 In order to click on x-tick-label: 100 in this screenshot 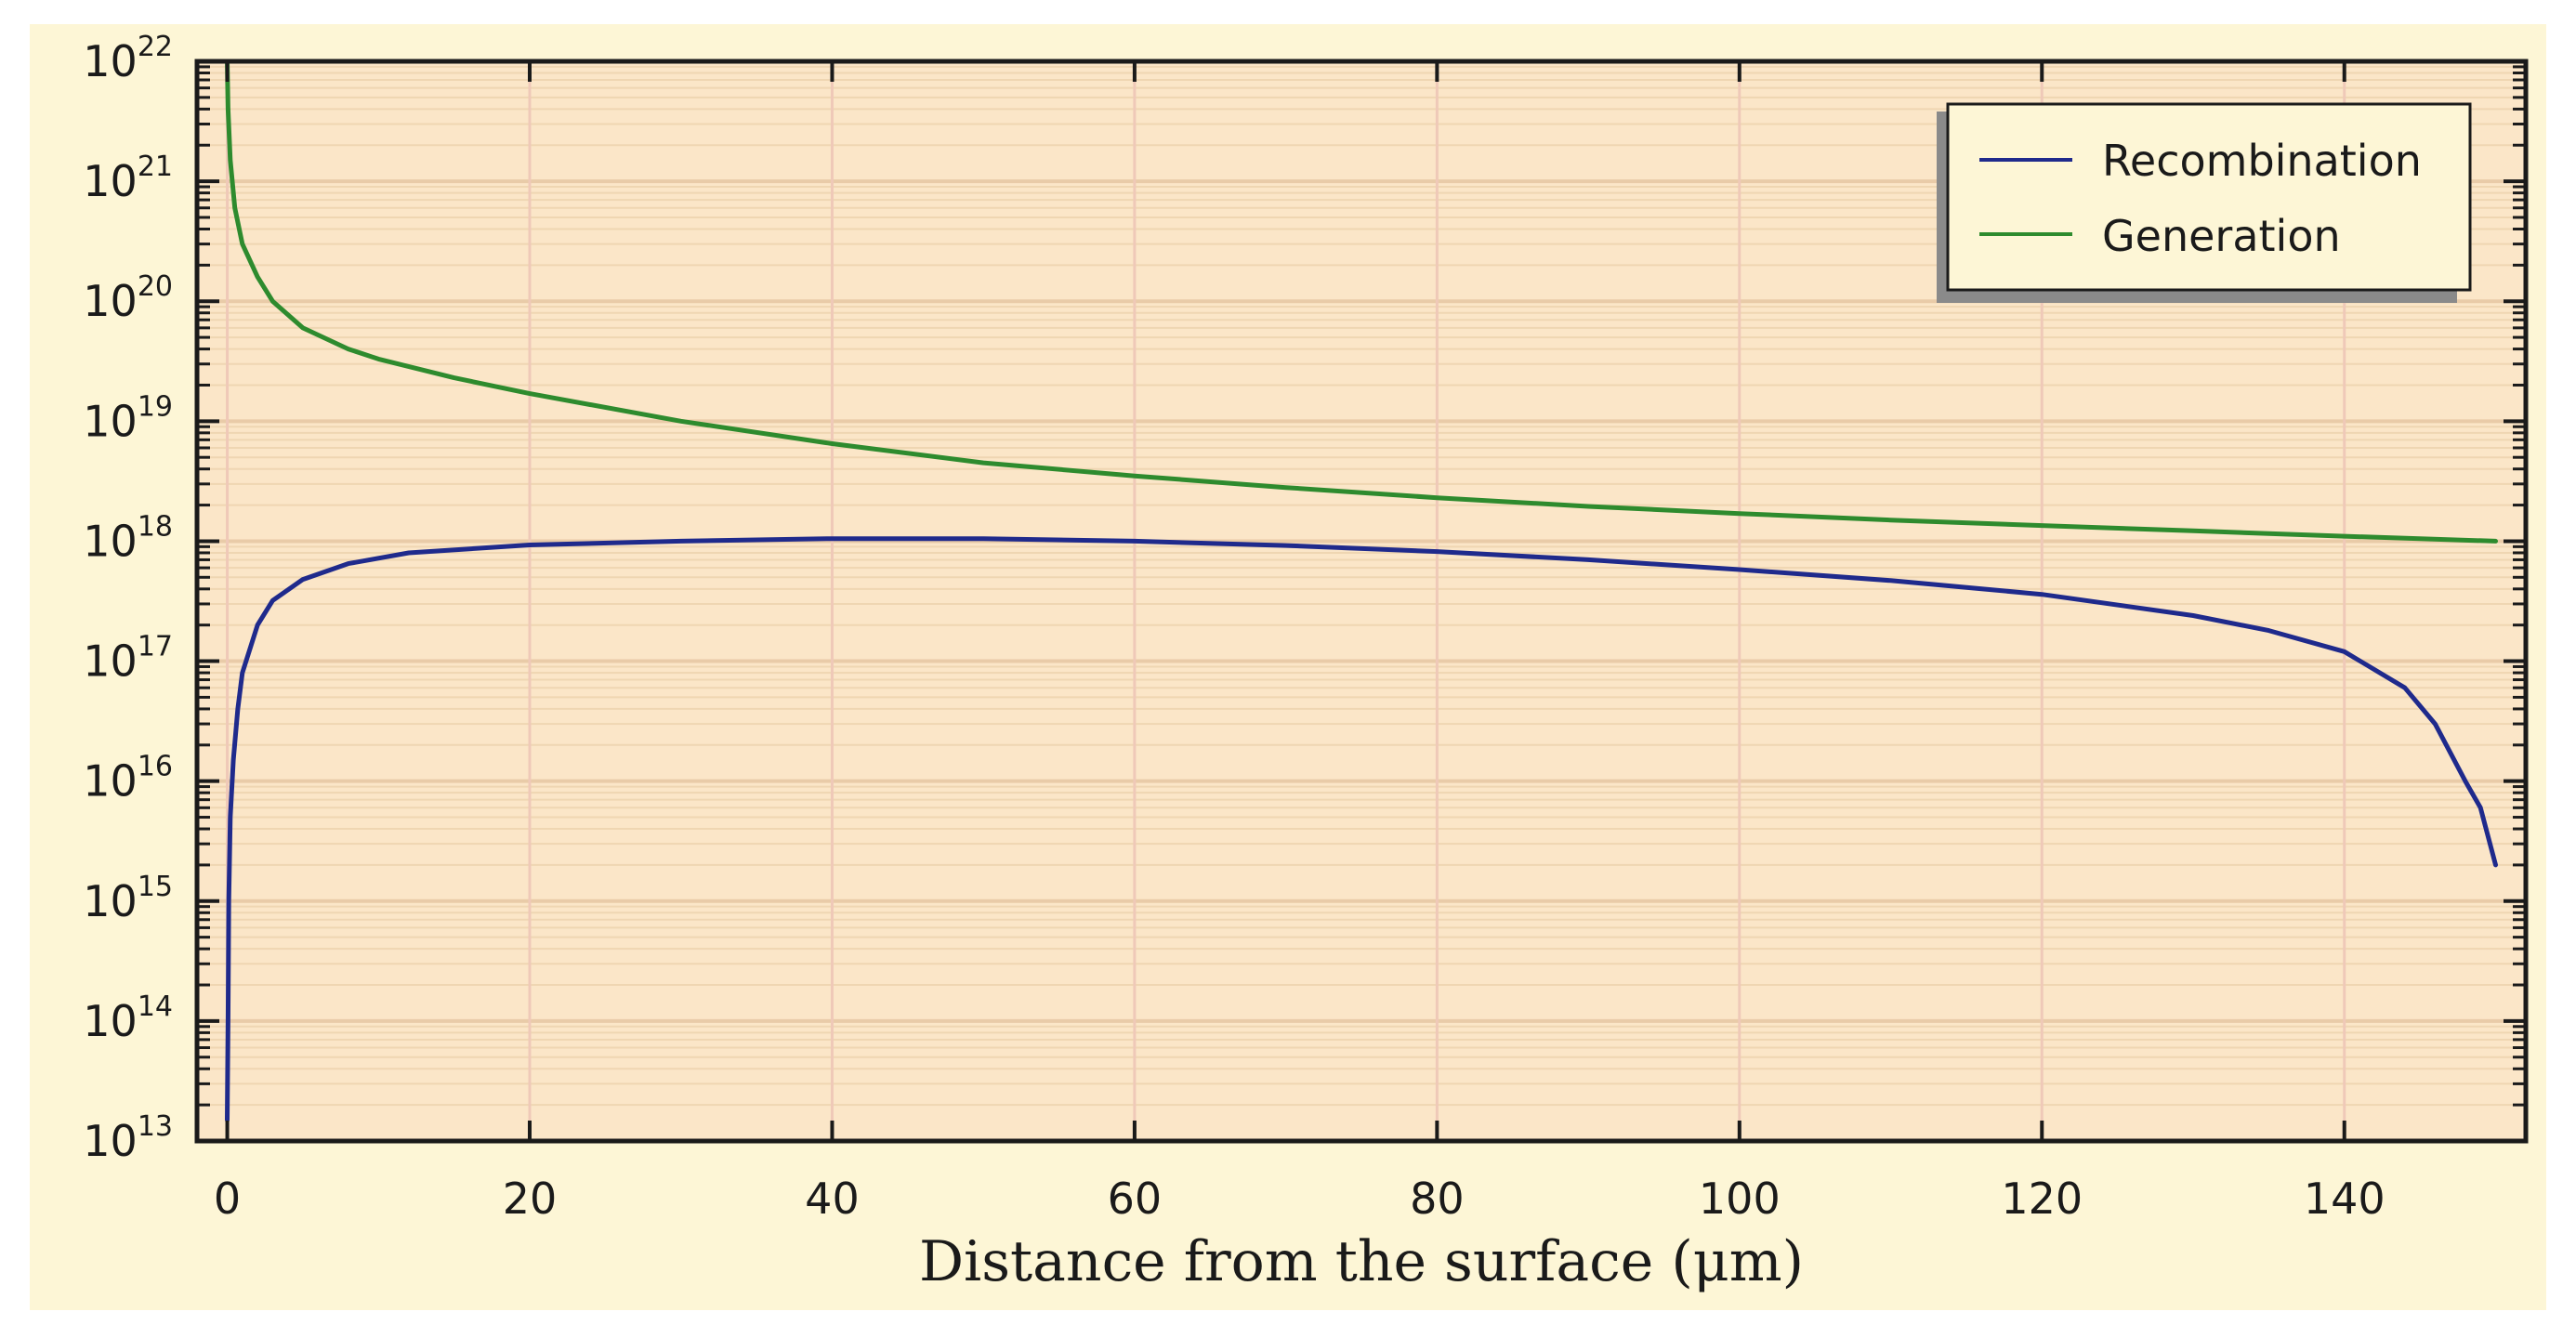, I will do `click(1740, 1199)`.